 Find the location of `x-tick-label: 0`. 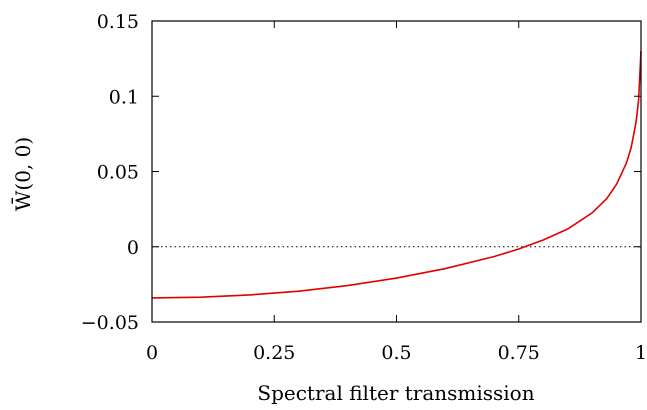

x-tick-label: 0 is located at coordinates (152, 353).